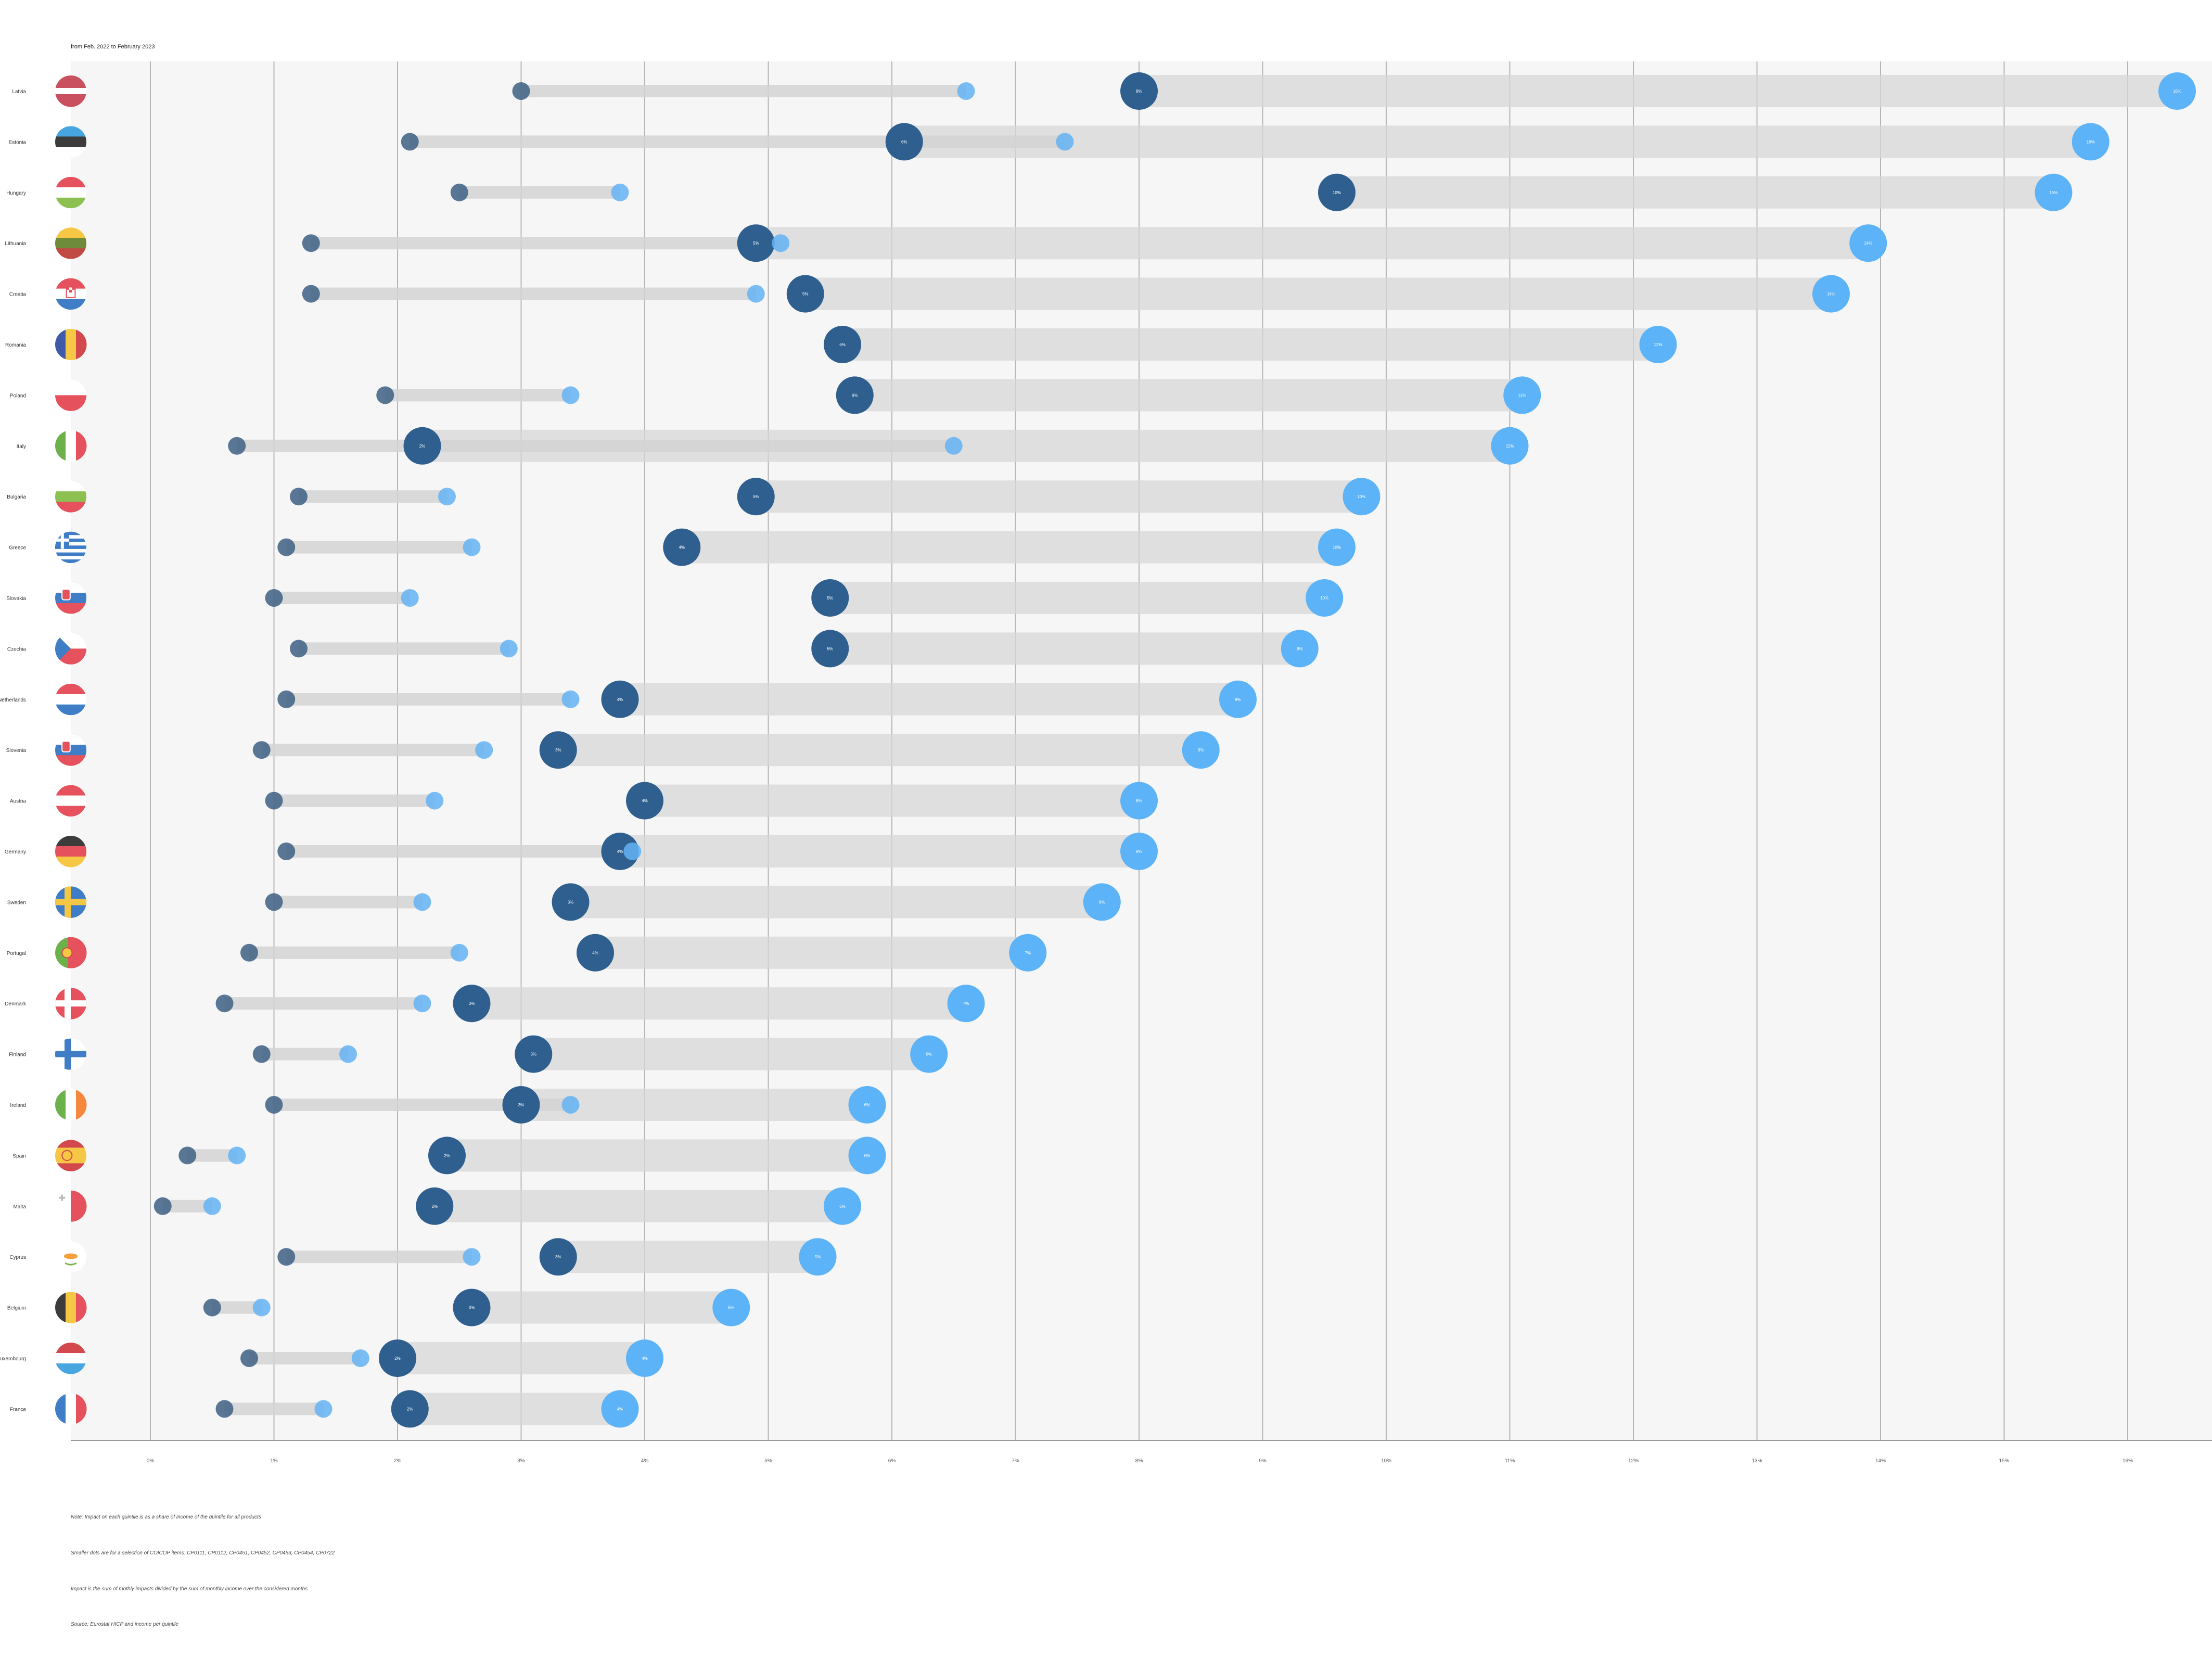  I want to click on country-label: Netherlands, so click(13, 700).